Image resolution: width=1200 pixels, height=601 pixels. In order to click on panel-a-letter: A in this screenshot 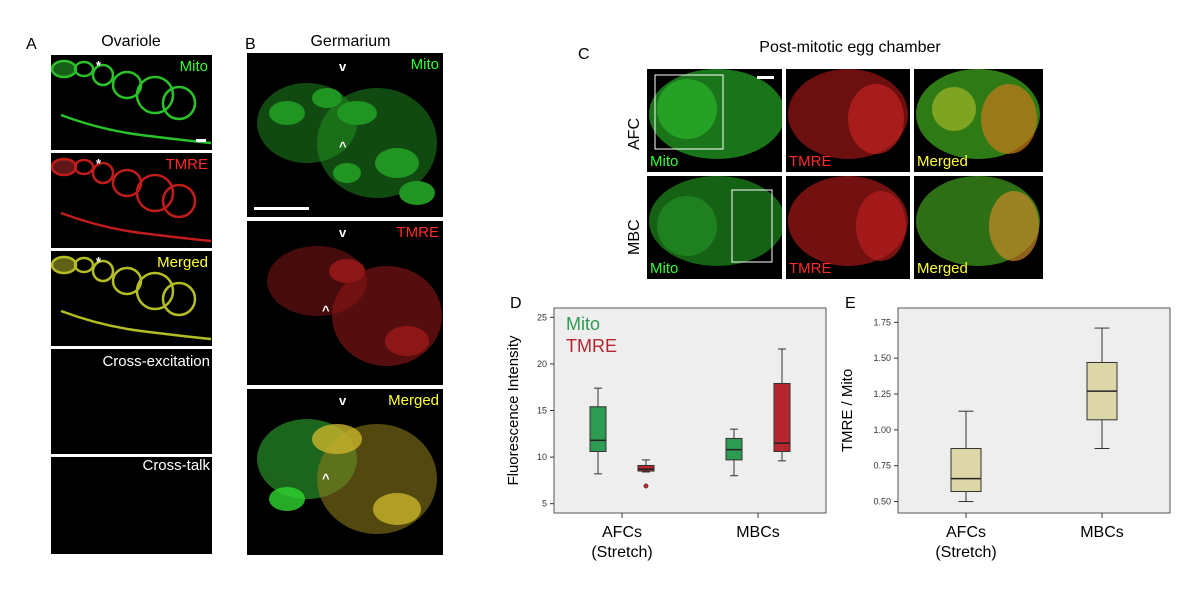, I will do `click(31, 44)`.